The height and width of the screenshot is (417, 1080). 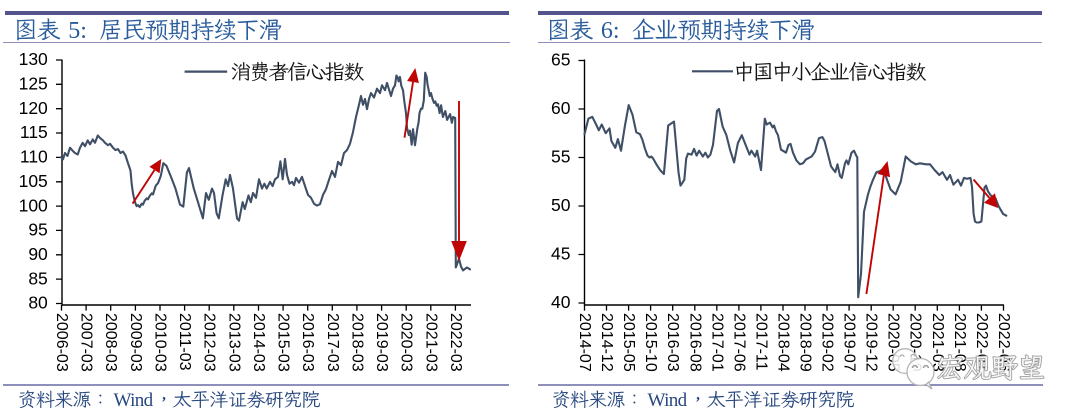 I want to click on svg-text: 50, so click(x=561, y=205).